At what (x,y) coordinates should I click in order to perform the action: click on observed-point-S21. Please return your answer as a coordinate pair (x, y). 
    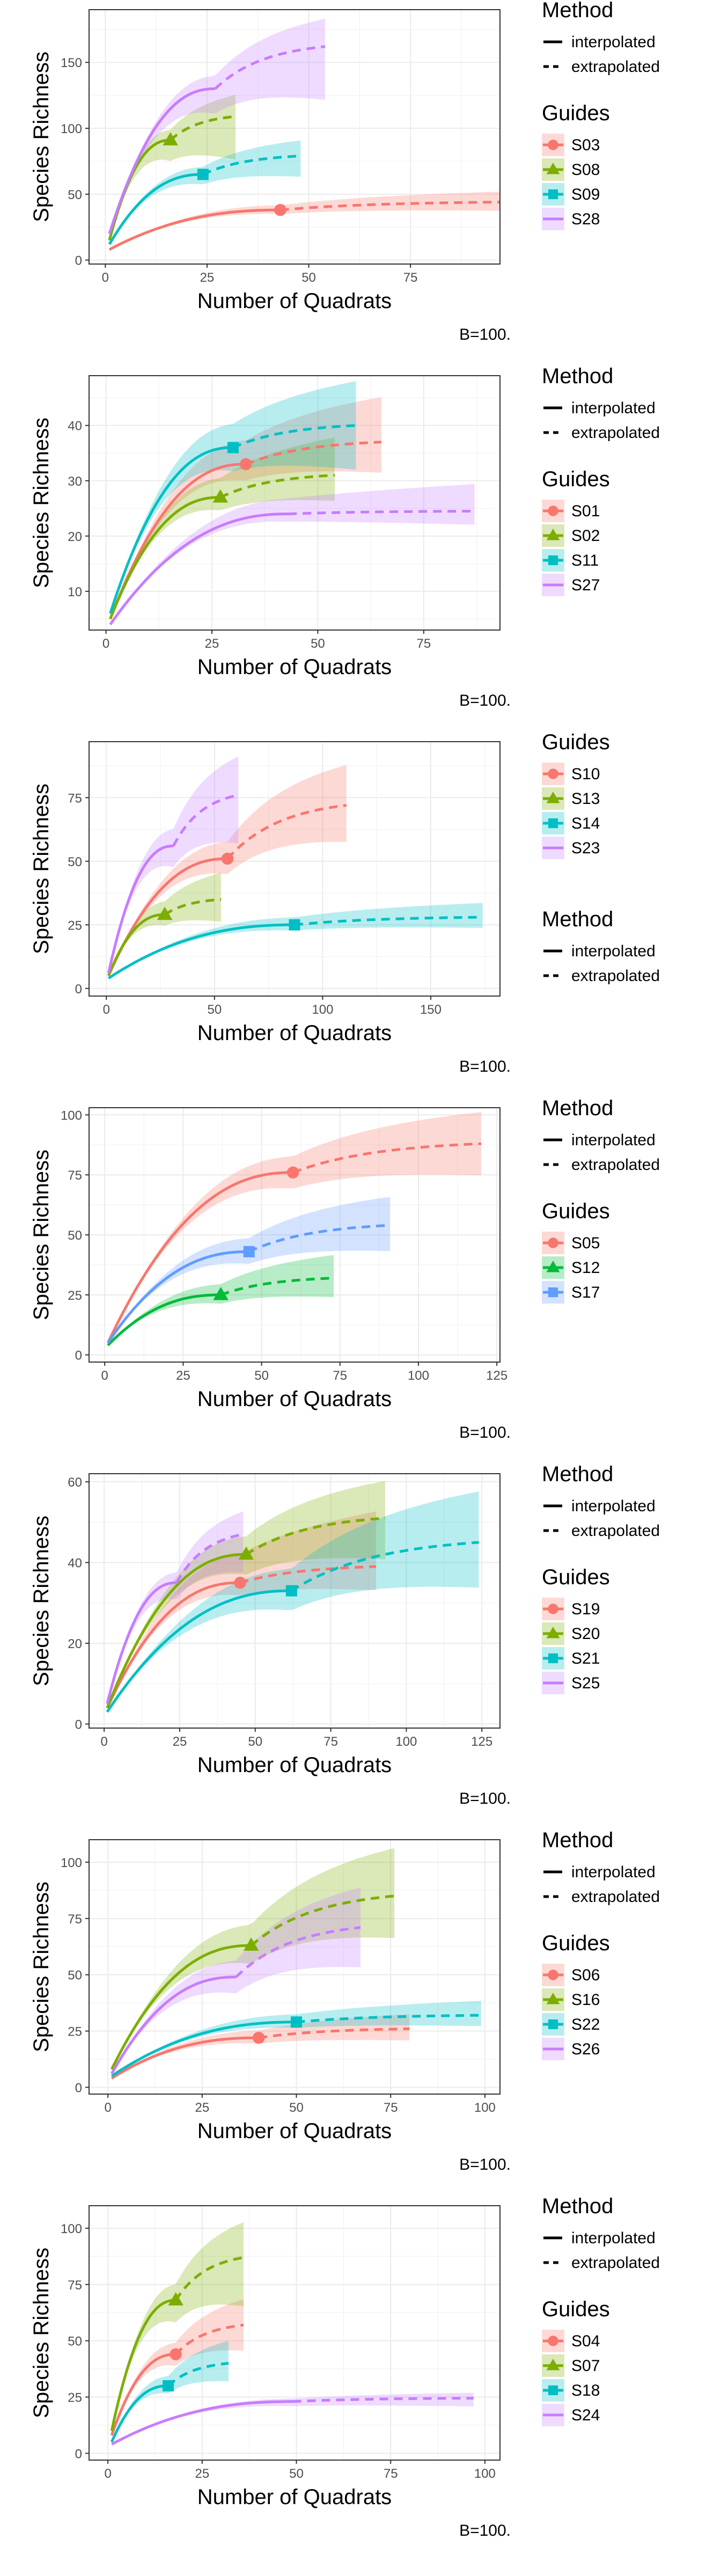
    Looking at the image, I should click on (292, 1591).